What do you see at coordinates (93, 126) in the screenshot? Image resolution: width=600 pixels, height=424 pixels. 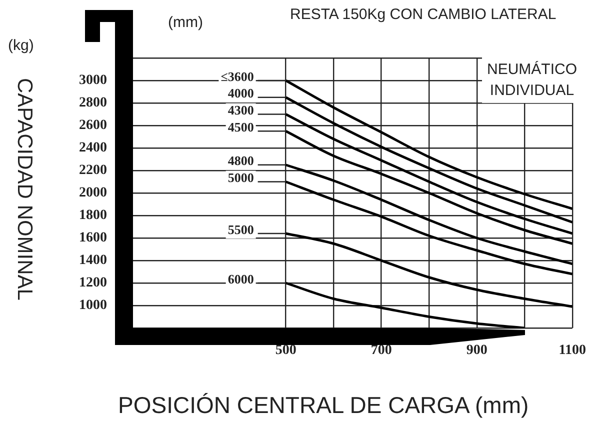 I see `y-tick-label: 2600` at bounding box center [93, 126].